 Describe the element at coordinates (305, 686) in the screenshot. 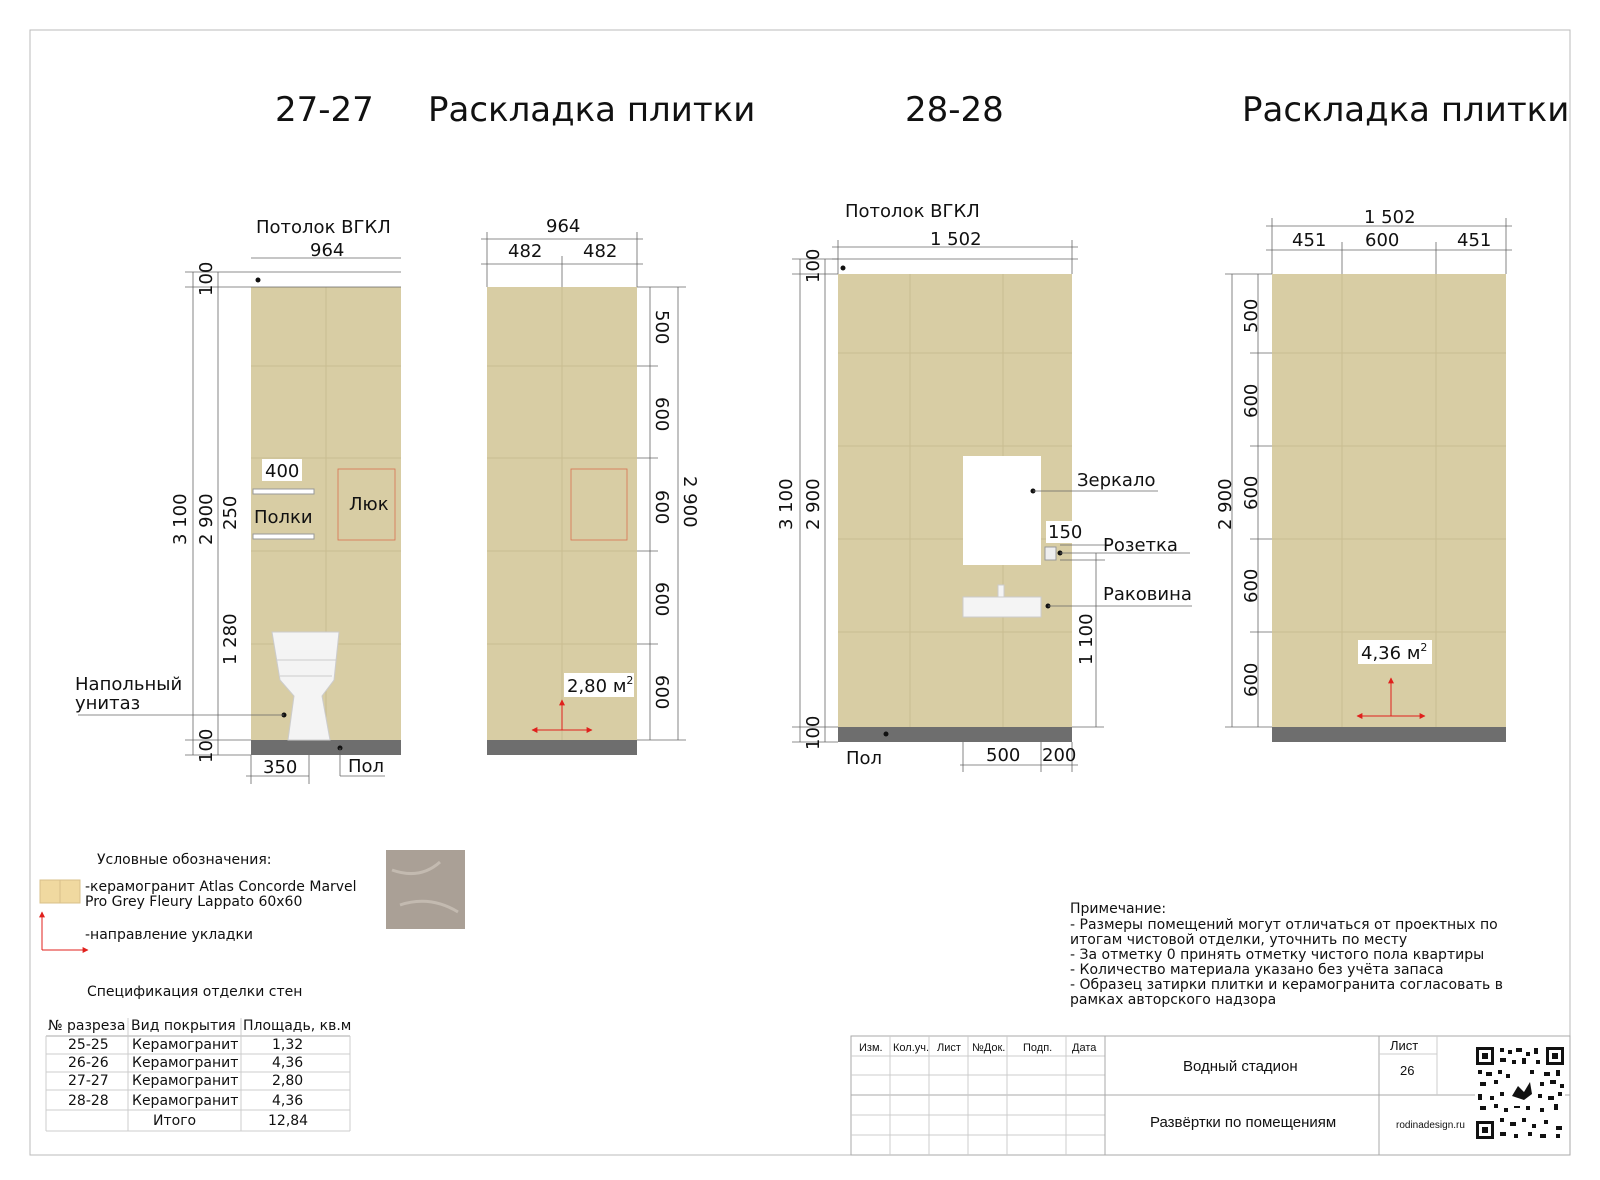

I see `toilet` at that location.